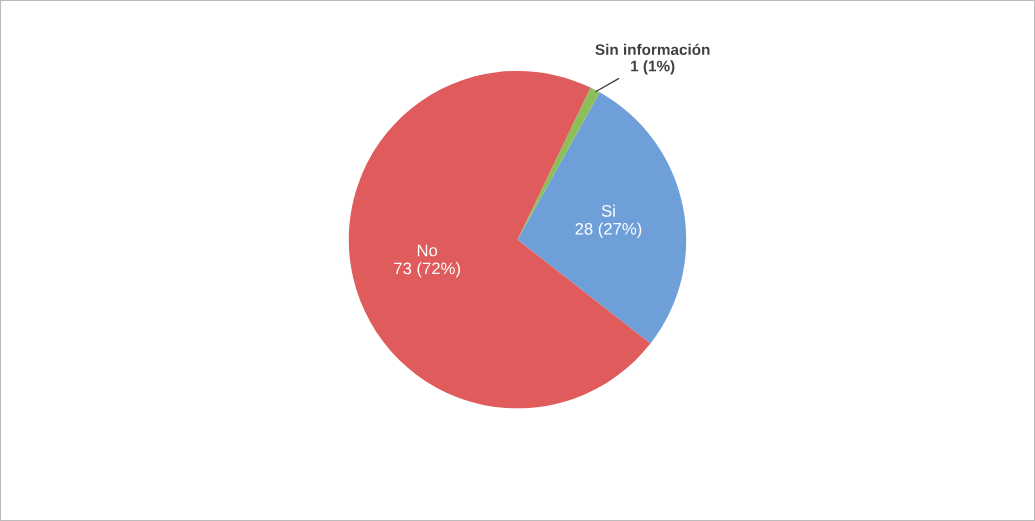 The image size is (1035, 521). Describe the element at coordinates (602, 218) in the screenshot. I see `pie-slice` at that location.